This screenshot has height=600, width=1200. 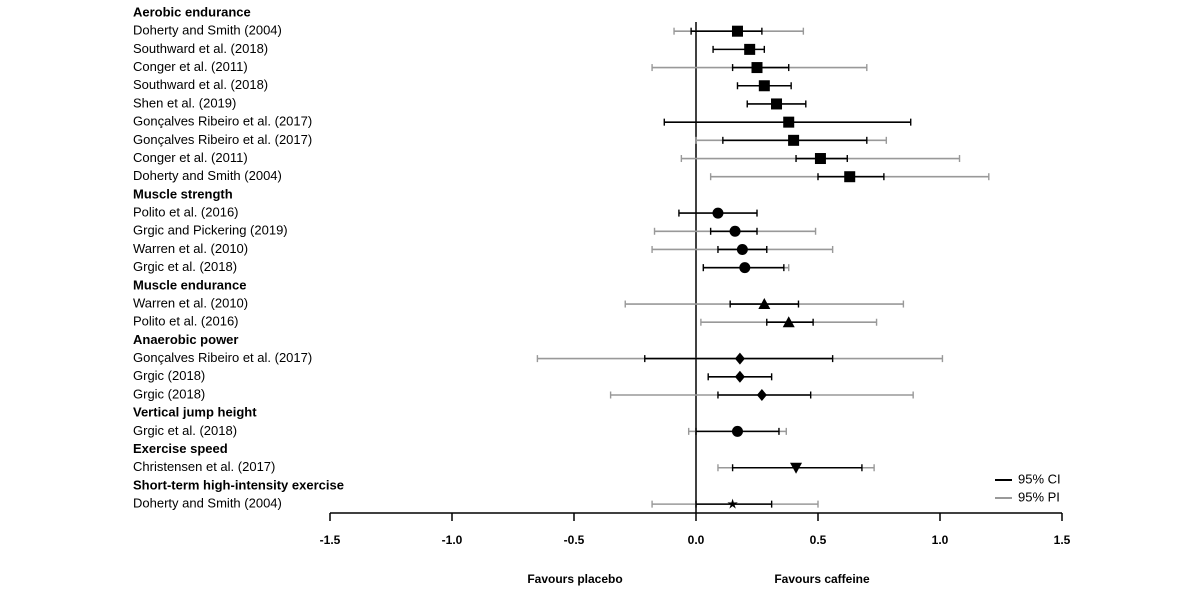 I want to click on study-label: Shen et al. (2019), so click(x=184, y=102).